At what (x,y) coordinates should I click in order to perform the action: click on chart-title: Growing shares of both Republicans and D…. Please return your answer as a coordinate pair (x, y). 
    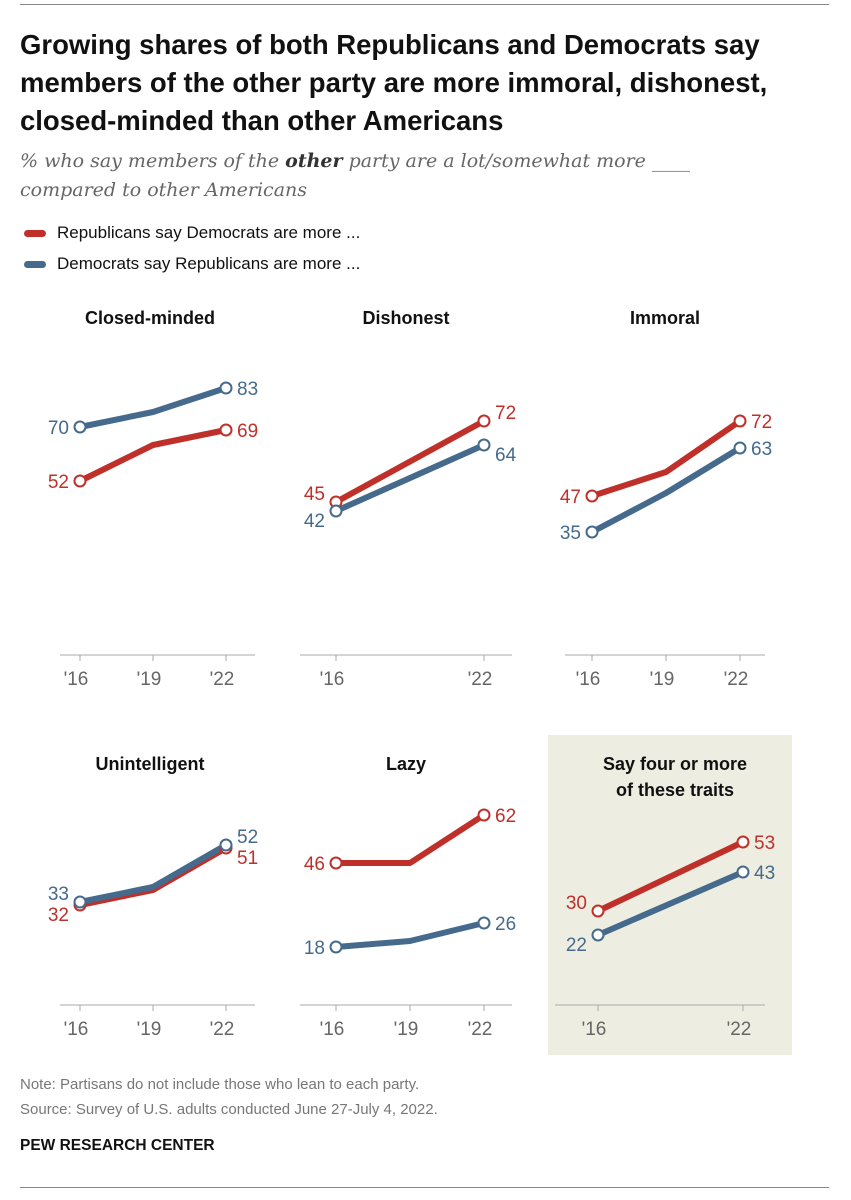
    Looking at the image, I should click on (394, 82).